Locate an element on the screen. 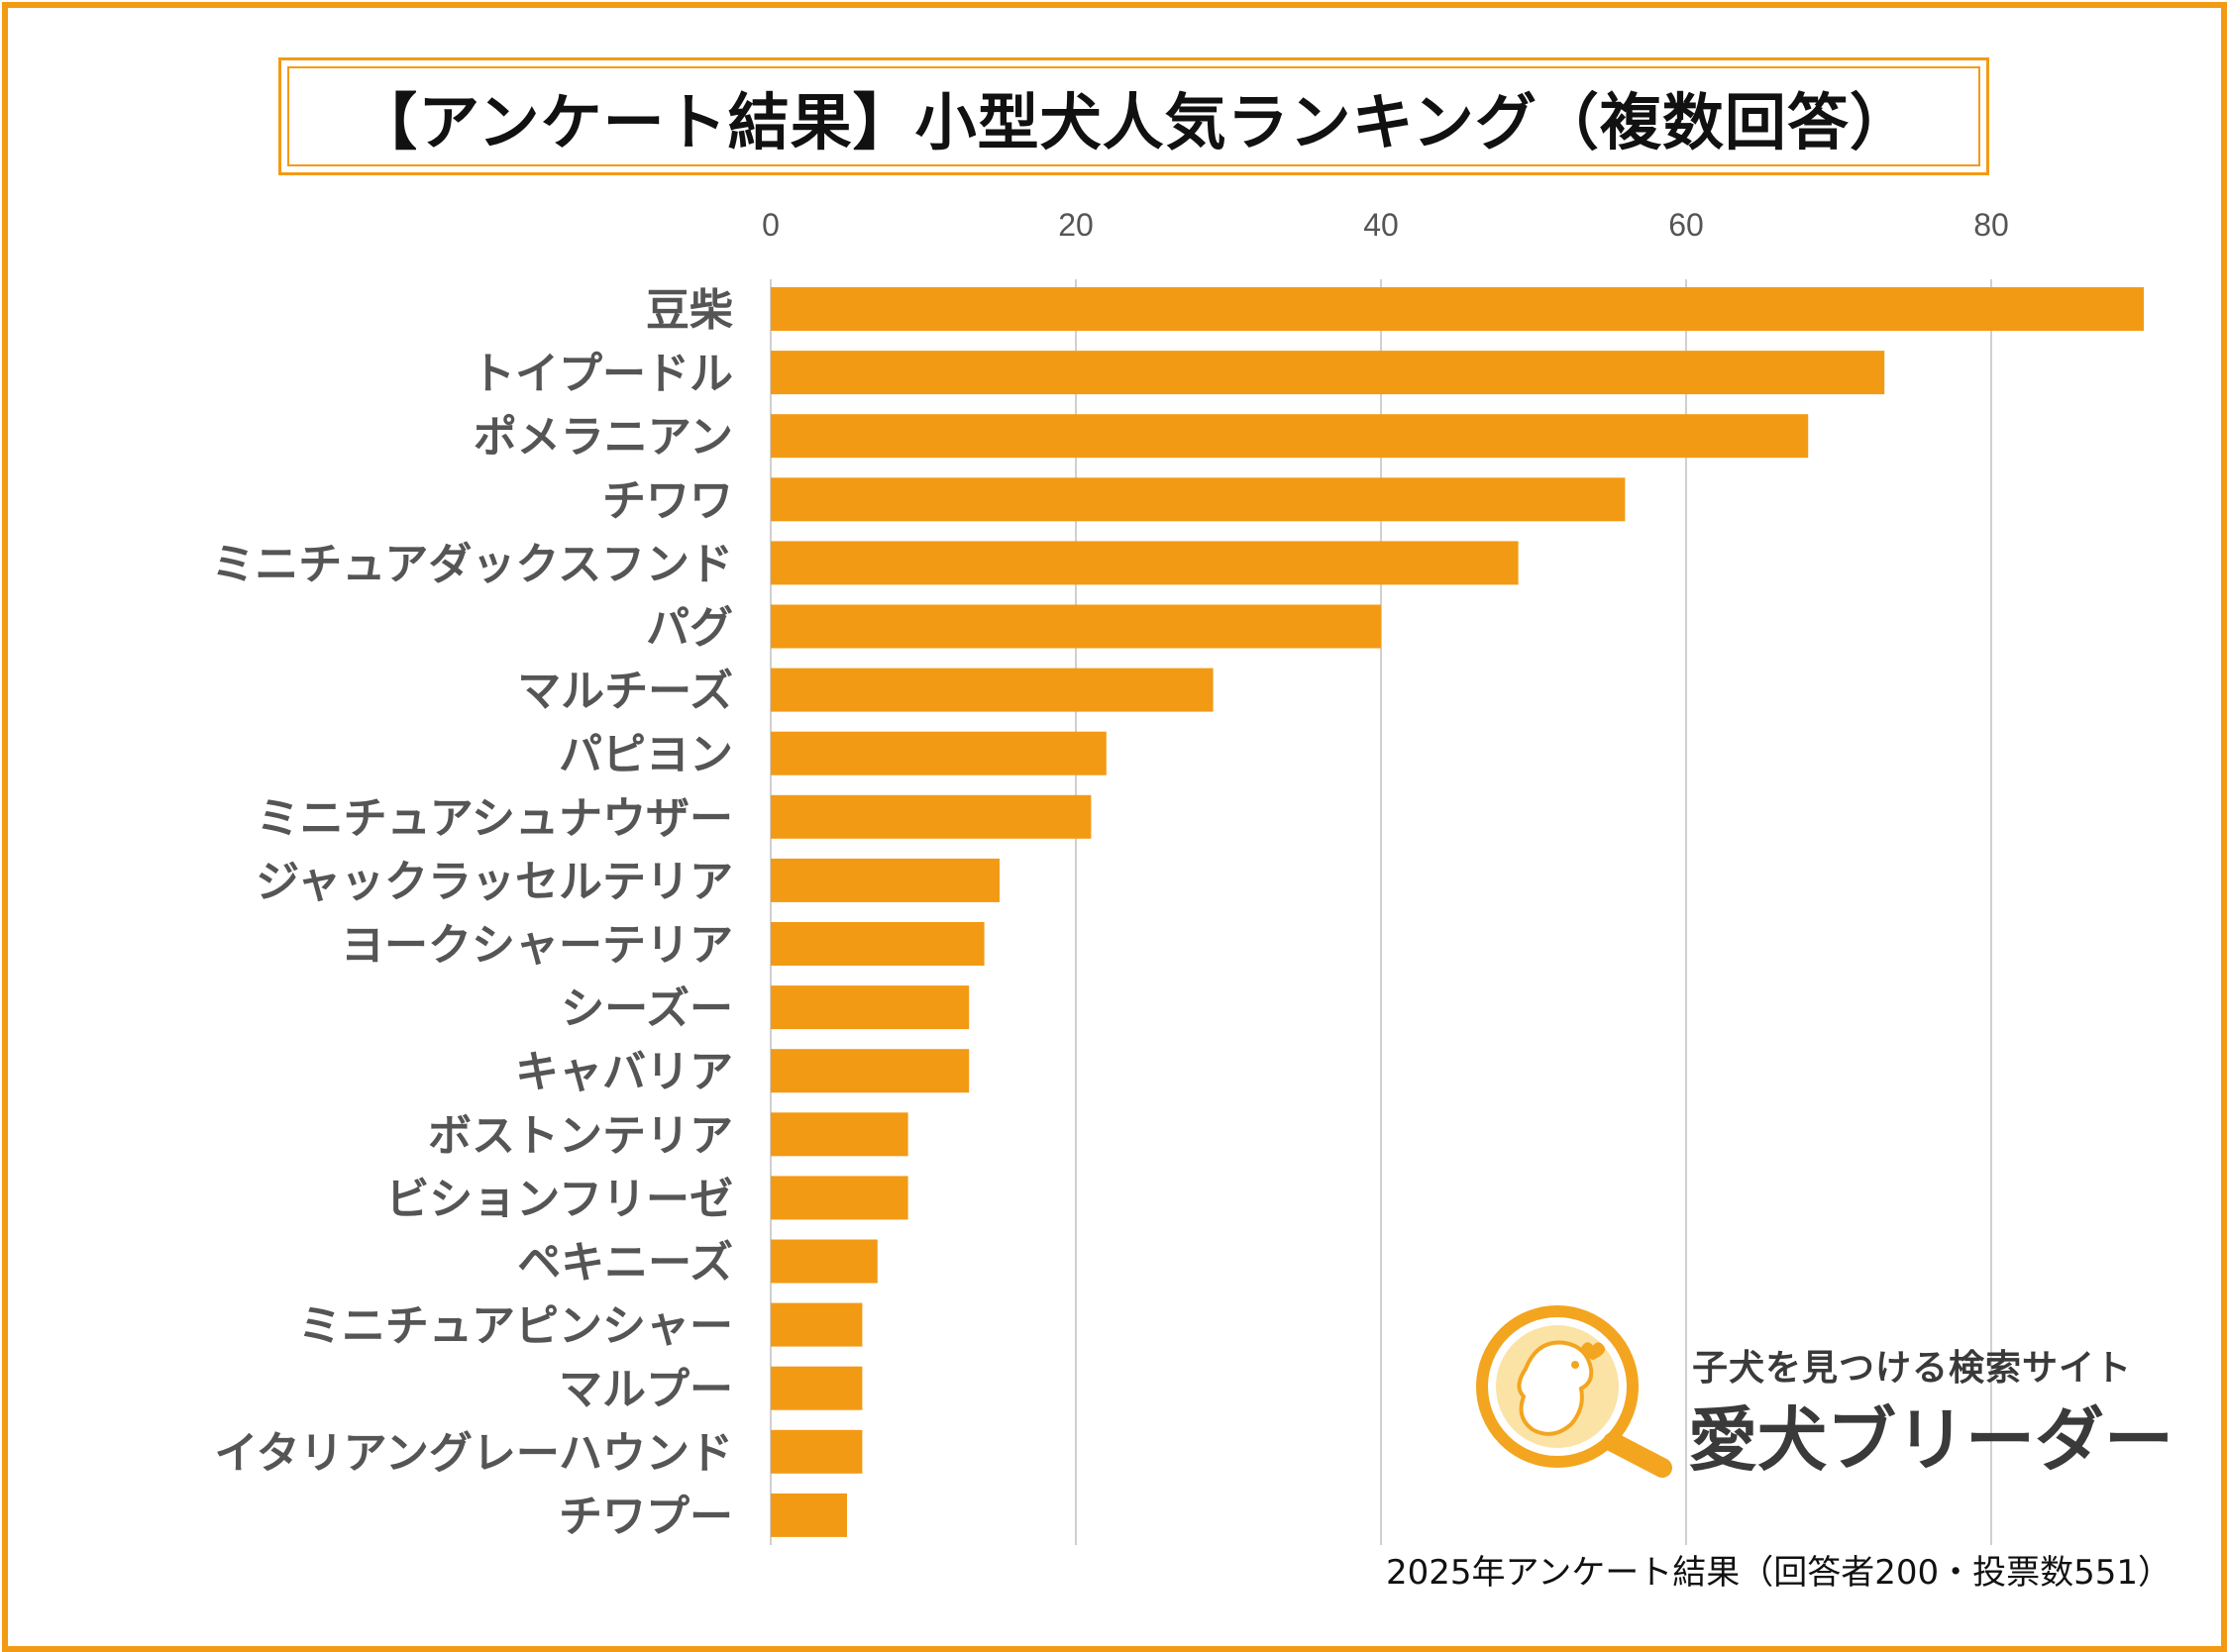 The image size is (2227, 1652). footnote: 2025年アンケート結果（回答者200・投票数551） is located at coordinates (1779, 1573).